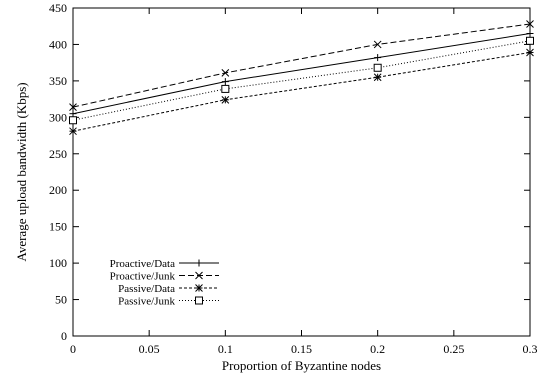 This screenshot has height=381, width=543. I want to click on y-tick-label: 150, so click(58, 227).